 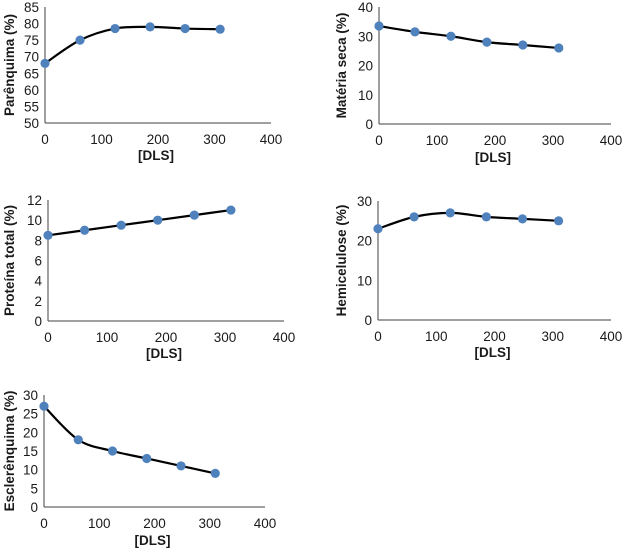 I want to click on y-tick-label: 8, so click(x=38, y=240).